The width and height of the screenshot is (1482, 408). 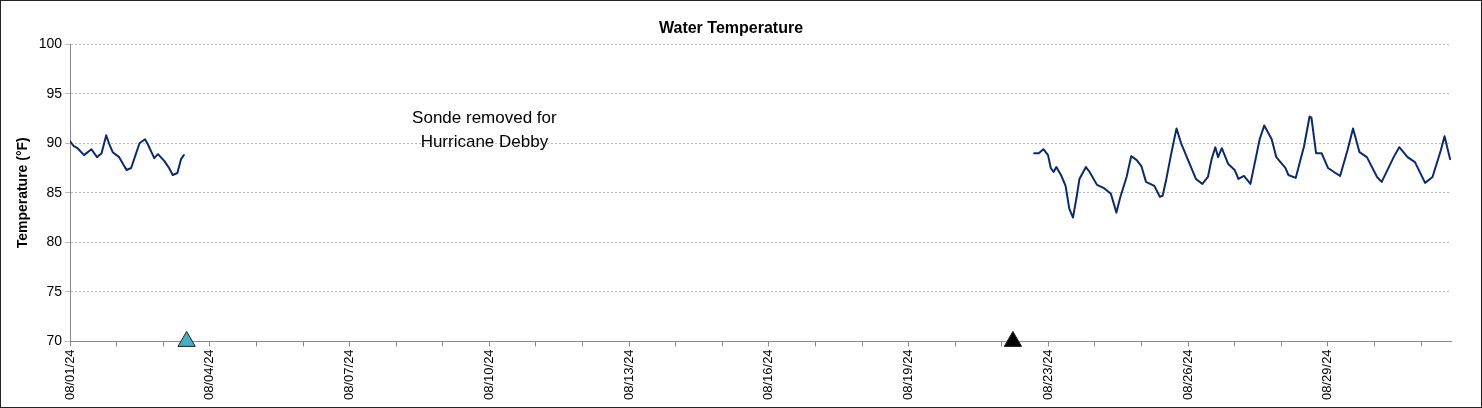 I want to click on x-tick-label: 08/04/24, so click(x=209, y=375).